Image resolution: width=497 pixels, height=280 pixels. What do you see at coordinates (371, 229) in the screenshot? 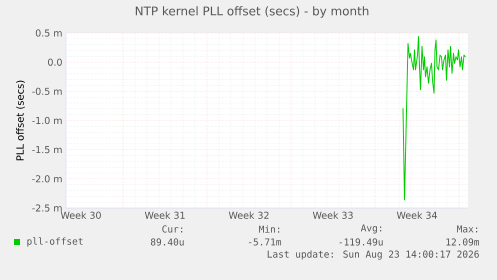
I see `text: Avg:` at bounding box center [371, 229].